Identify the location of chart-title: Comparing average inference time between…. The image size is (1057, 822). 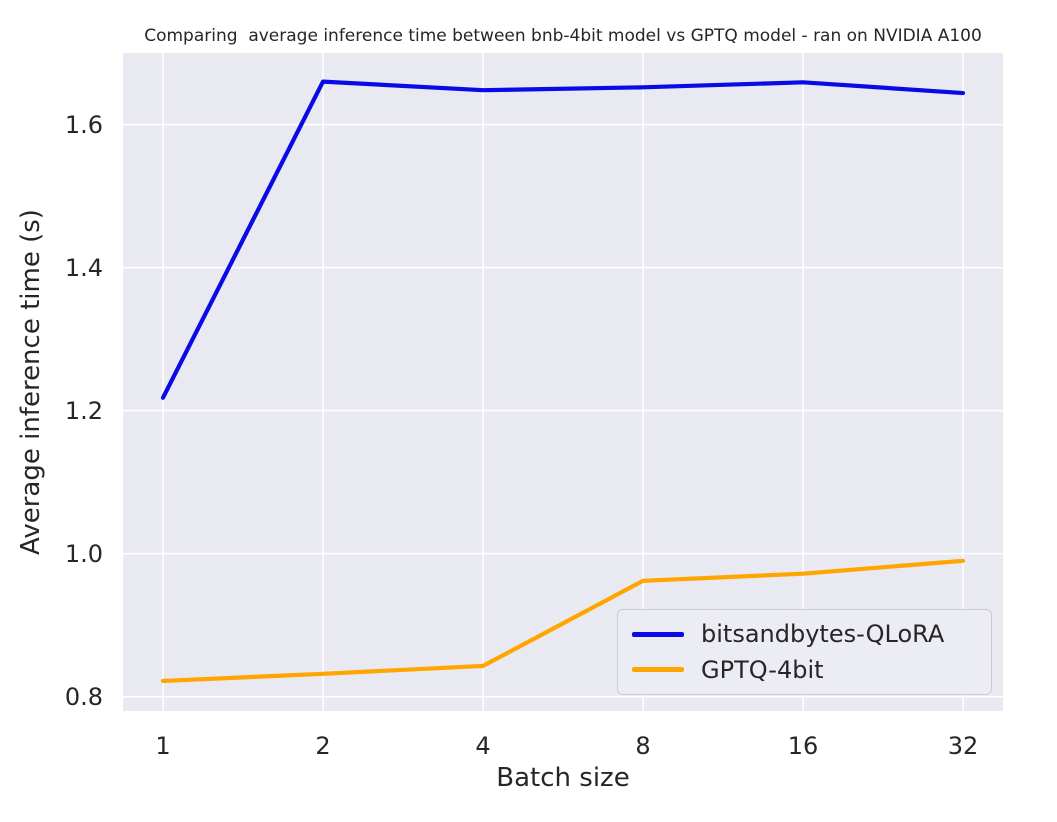
(563, 36).